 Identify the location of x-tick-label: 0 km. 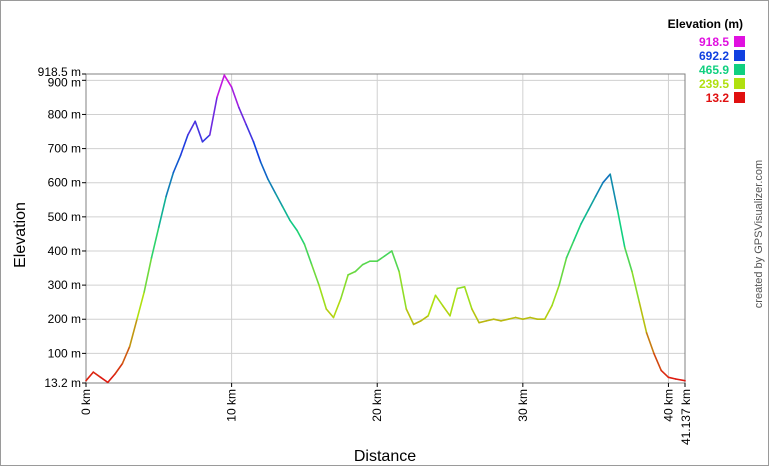
(86, 402).